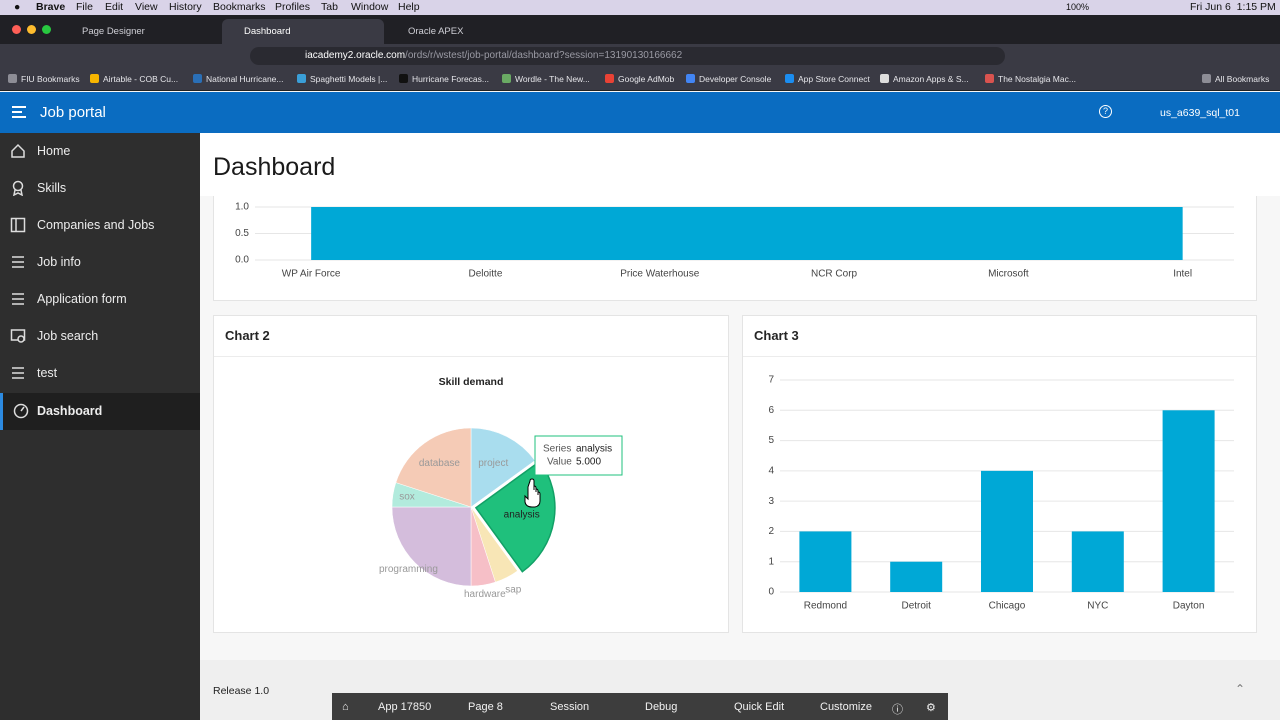  Describe the element at coordinates (485, 707) in the screenshot. I see `toolbar-button: Page 8` at that location.